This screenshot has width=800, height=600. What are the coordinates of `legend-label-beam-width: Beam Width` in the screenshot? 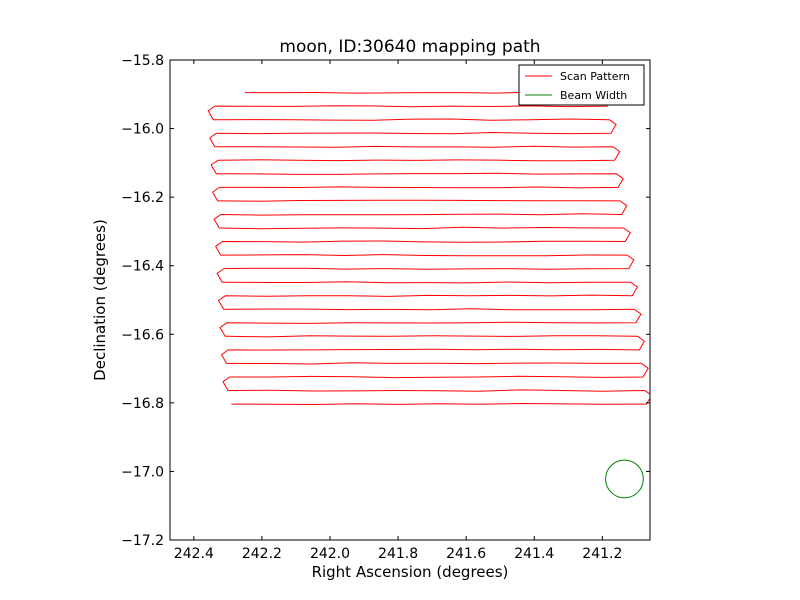 It's located at (593, 95).